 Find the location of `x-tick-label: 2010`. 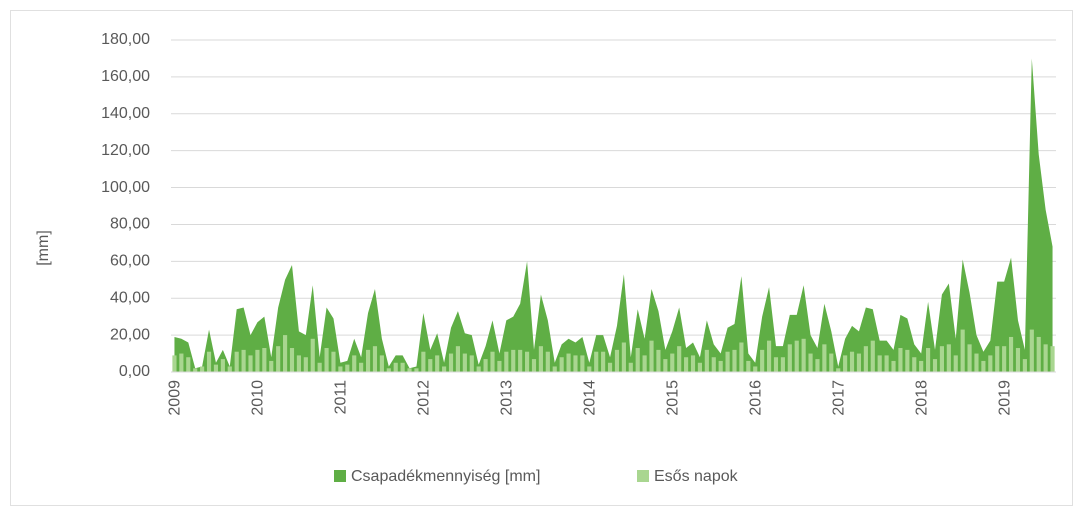

x-tick-label: 2010 is located at coordinates (258, 398).